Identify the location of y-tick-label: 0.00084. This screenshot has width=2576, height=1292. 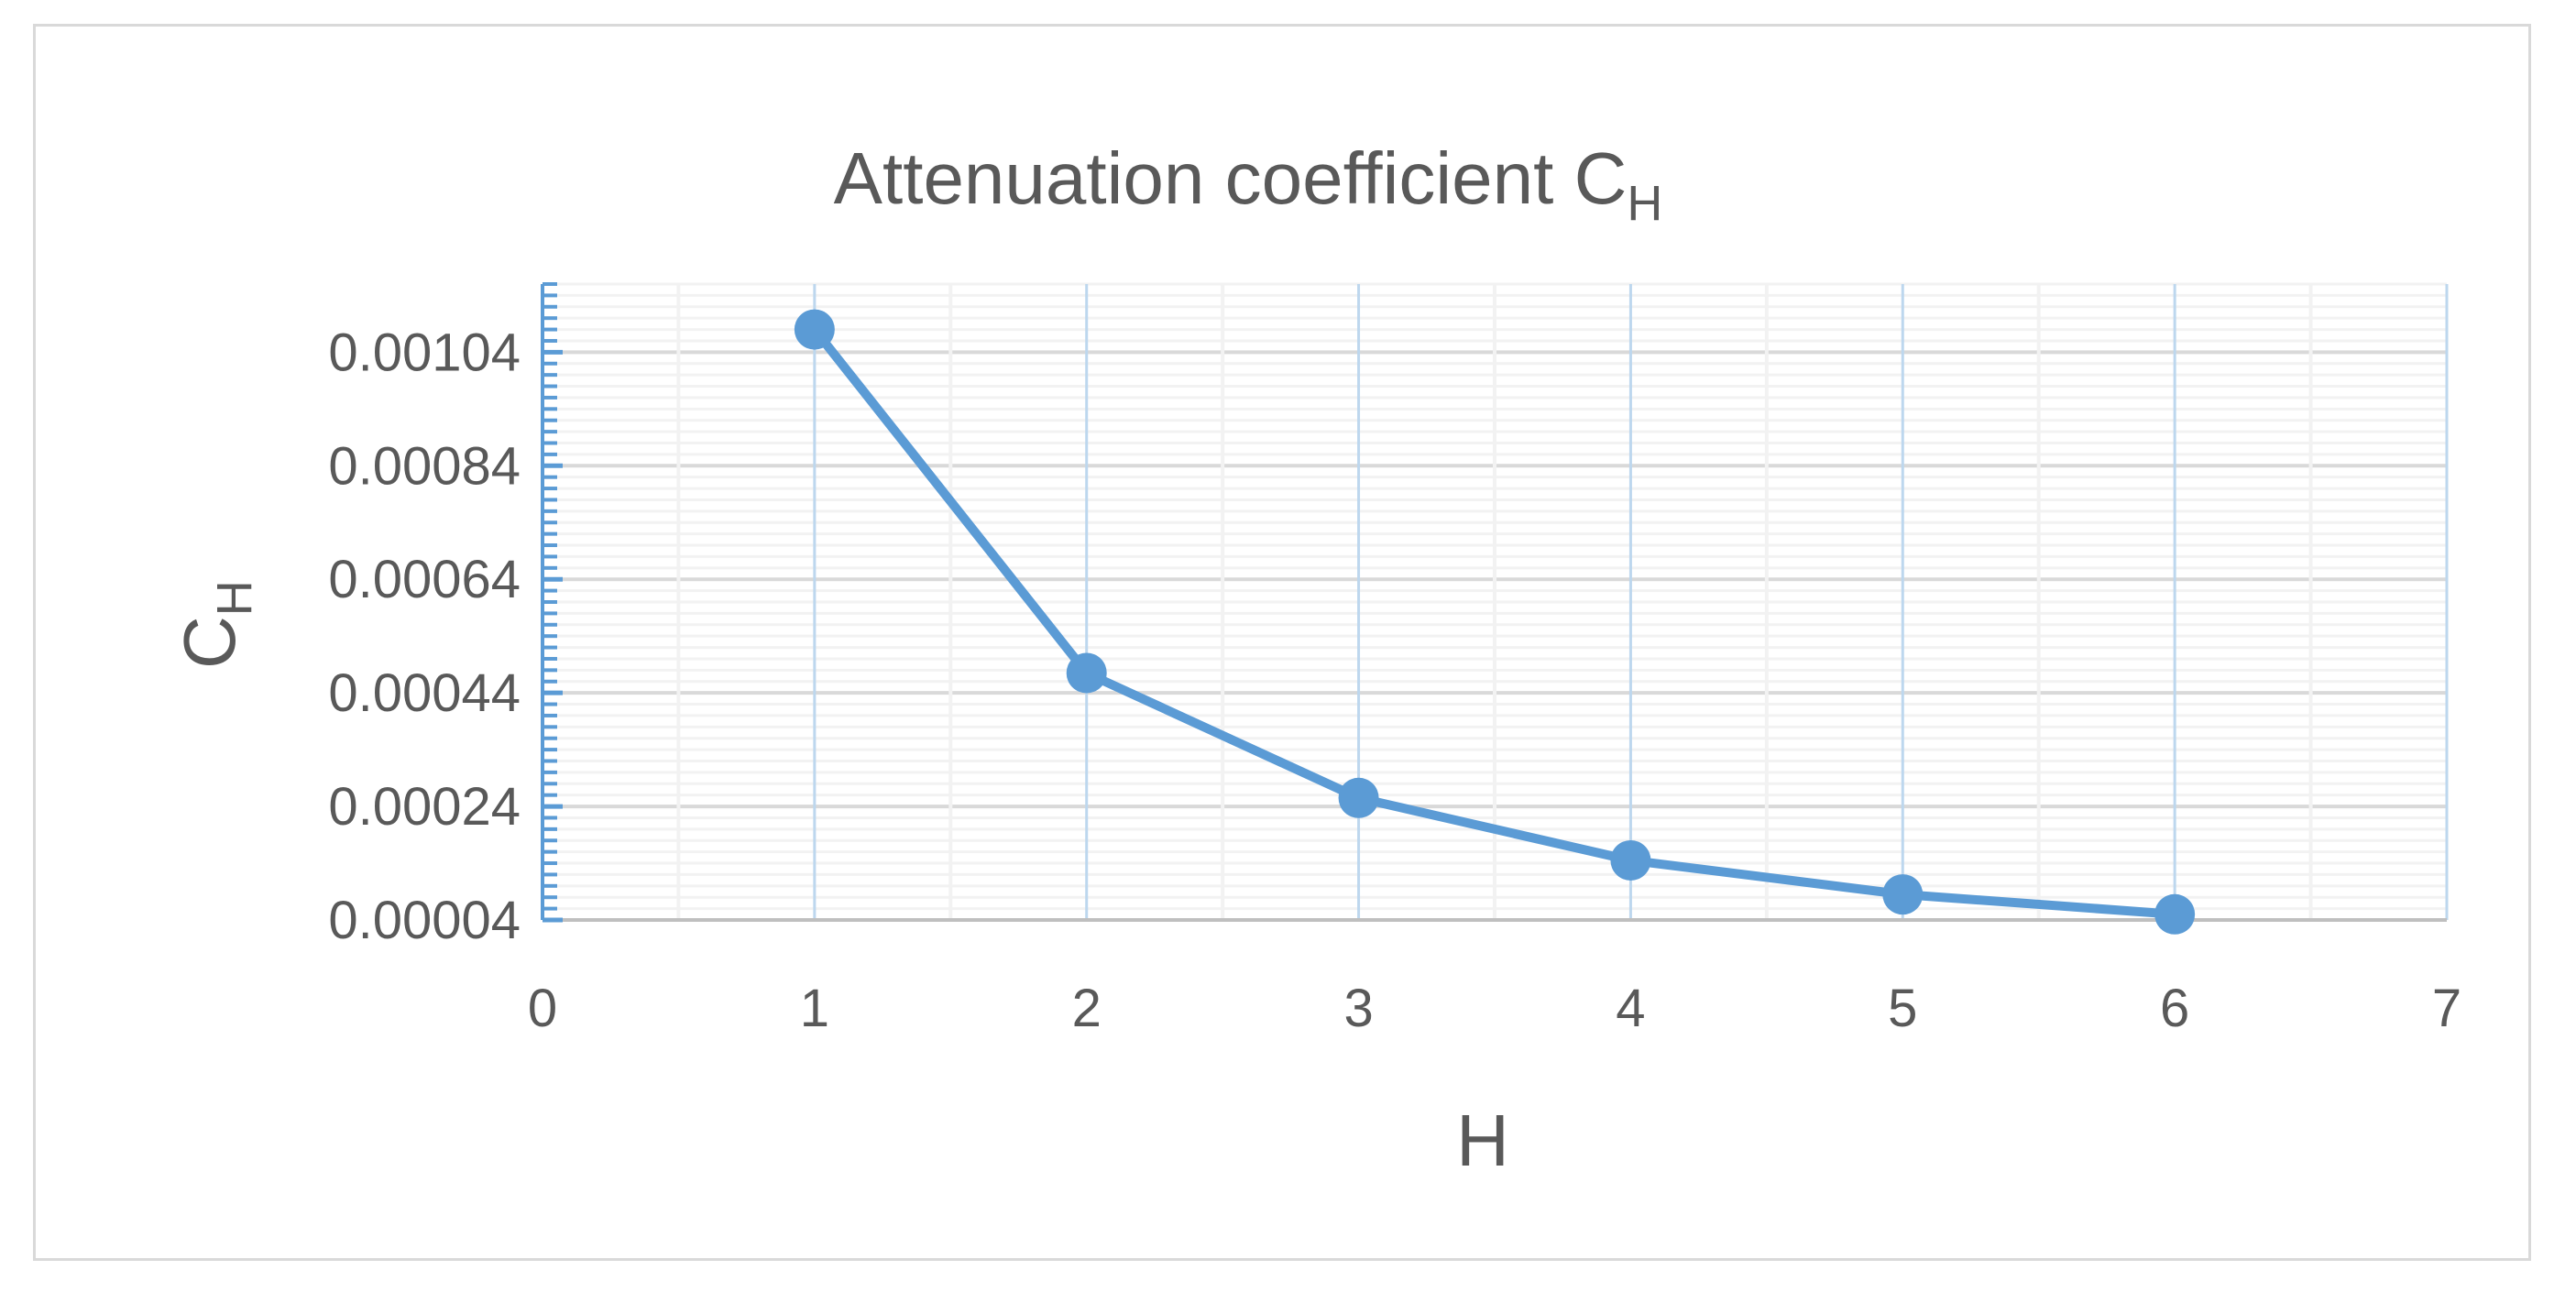
(424, 466).